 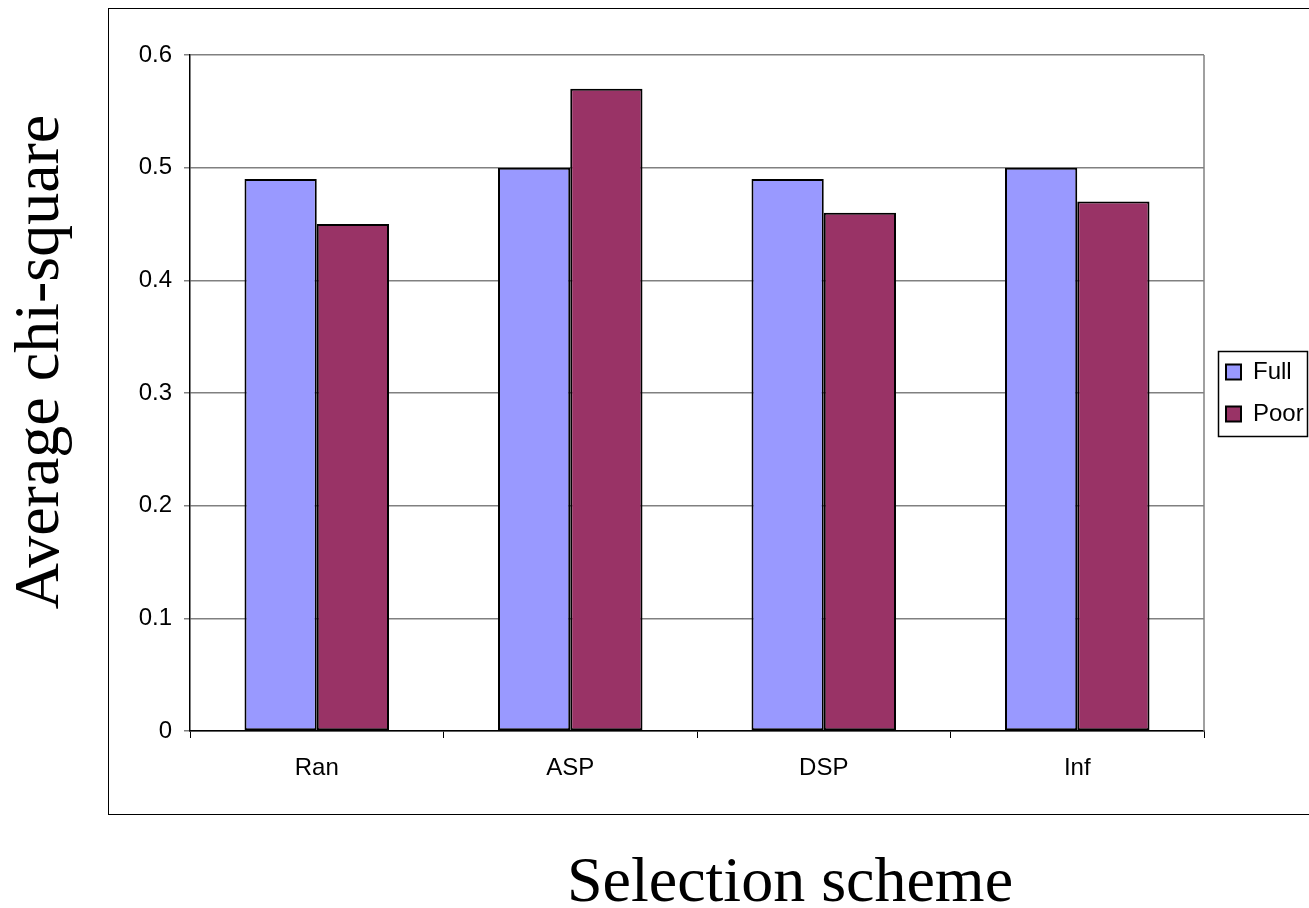 I want to click on y-tick-label: 0.4, so click(x=155, y=278).